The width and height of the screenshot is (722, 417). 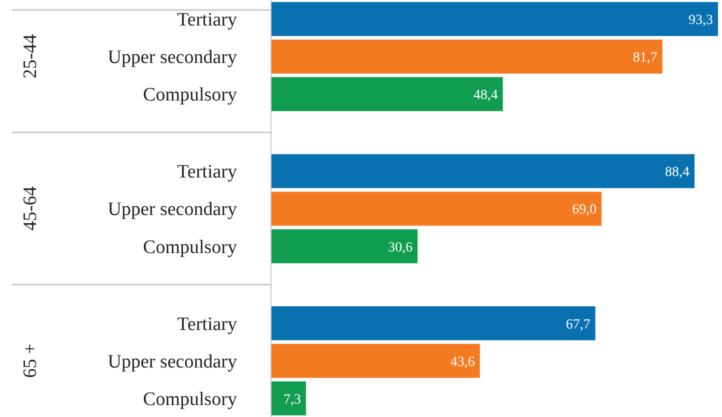 What do you see at coordinates (485, 96) in the screenshot?
I see `data-label: 48,4` at bounding box center [485, 96].